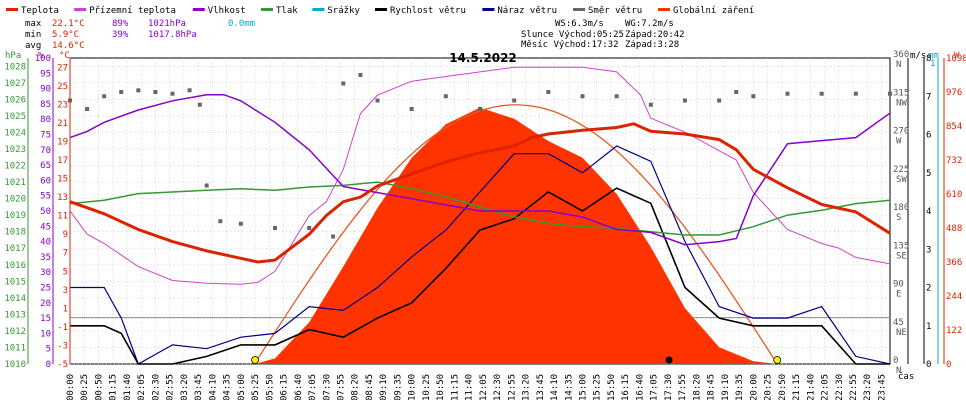  I want to click on x-tick-label: 00:25, so click(85, 387).